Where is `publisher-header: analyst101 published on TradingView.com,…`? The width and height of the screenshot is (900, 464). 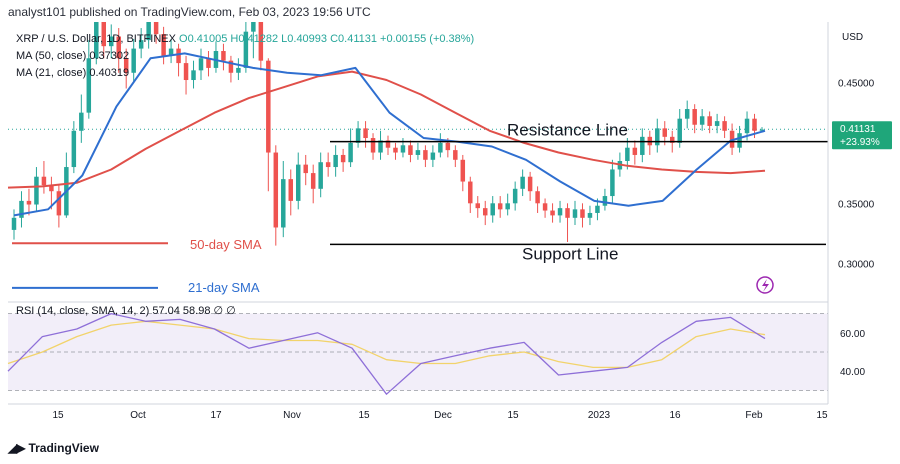 publisher-header: analyst101 published on TradingView.com,… is located at coordinates (189, 12).